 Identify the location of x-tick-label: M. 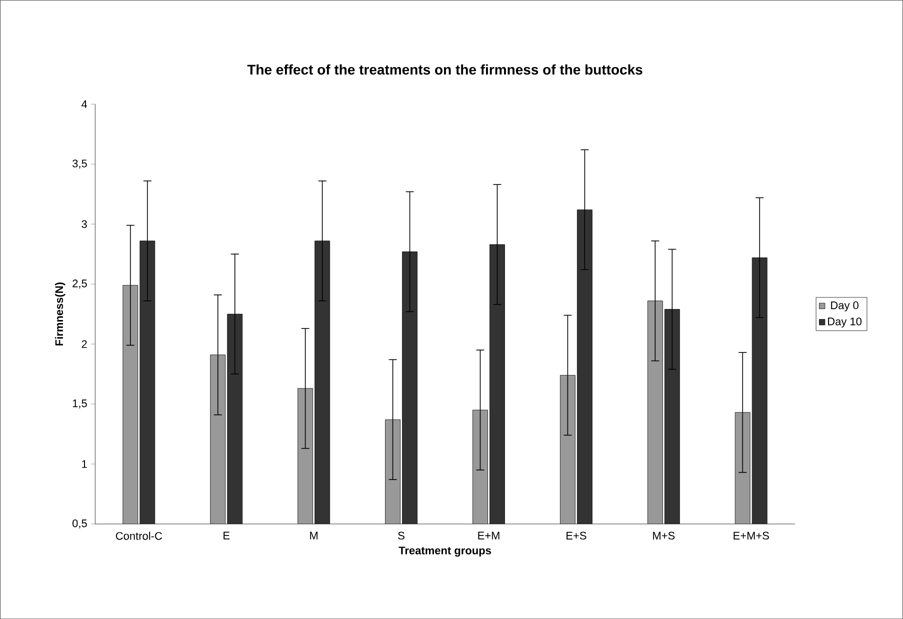
(314, 536).